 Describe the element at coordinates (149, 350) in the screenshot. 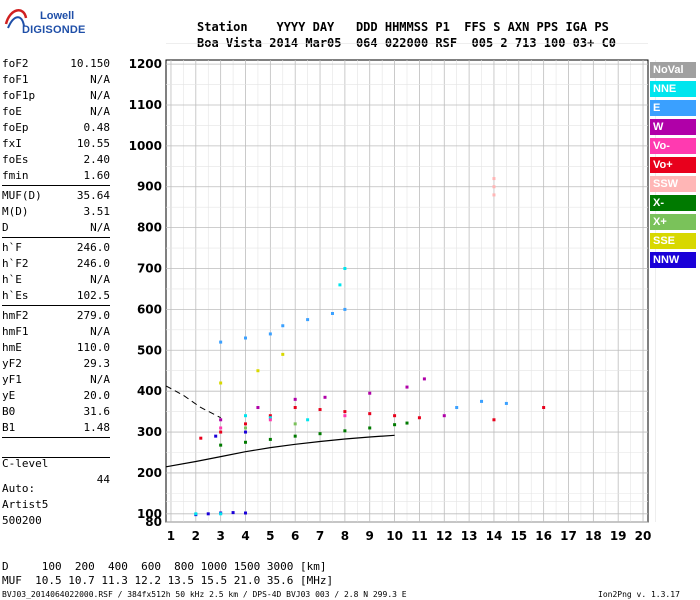

I see `y-tick-label: 500` at that location.